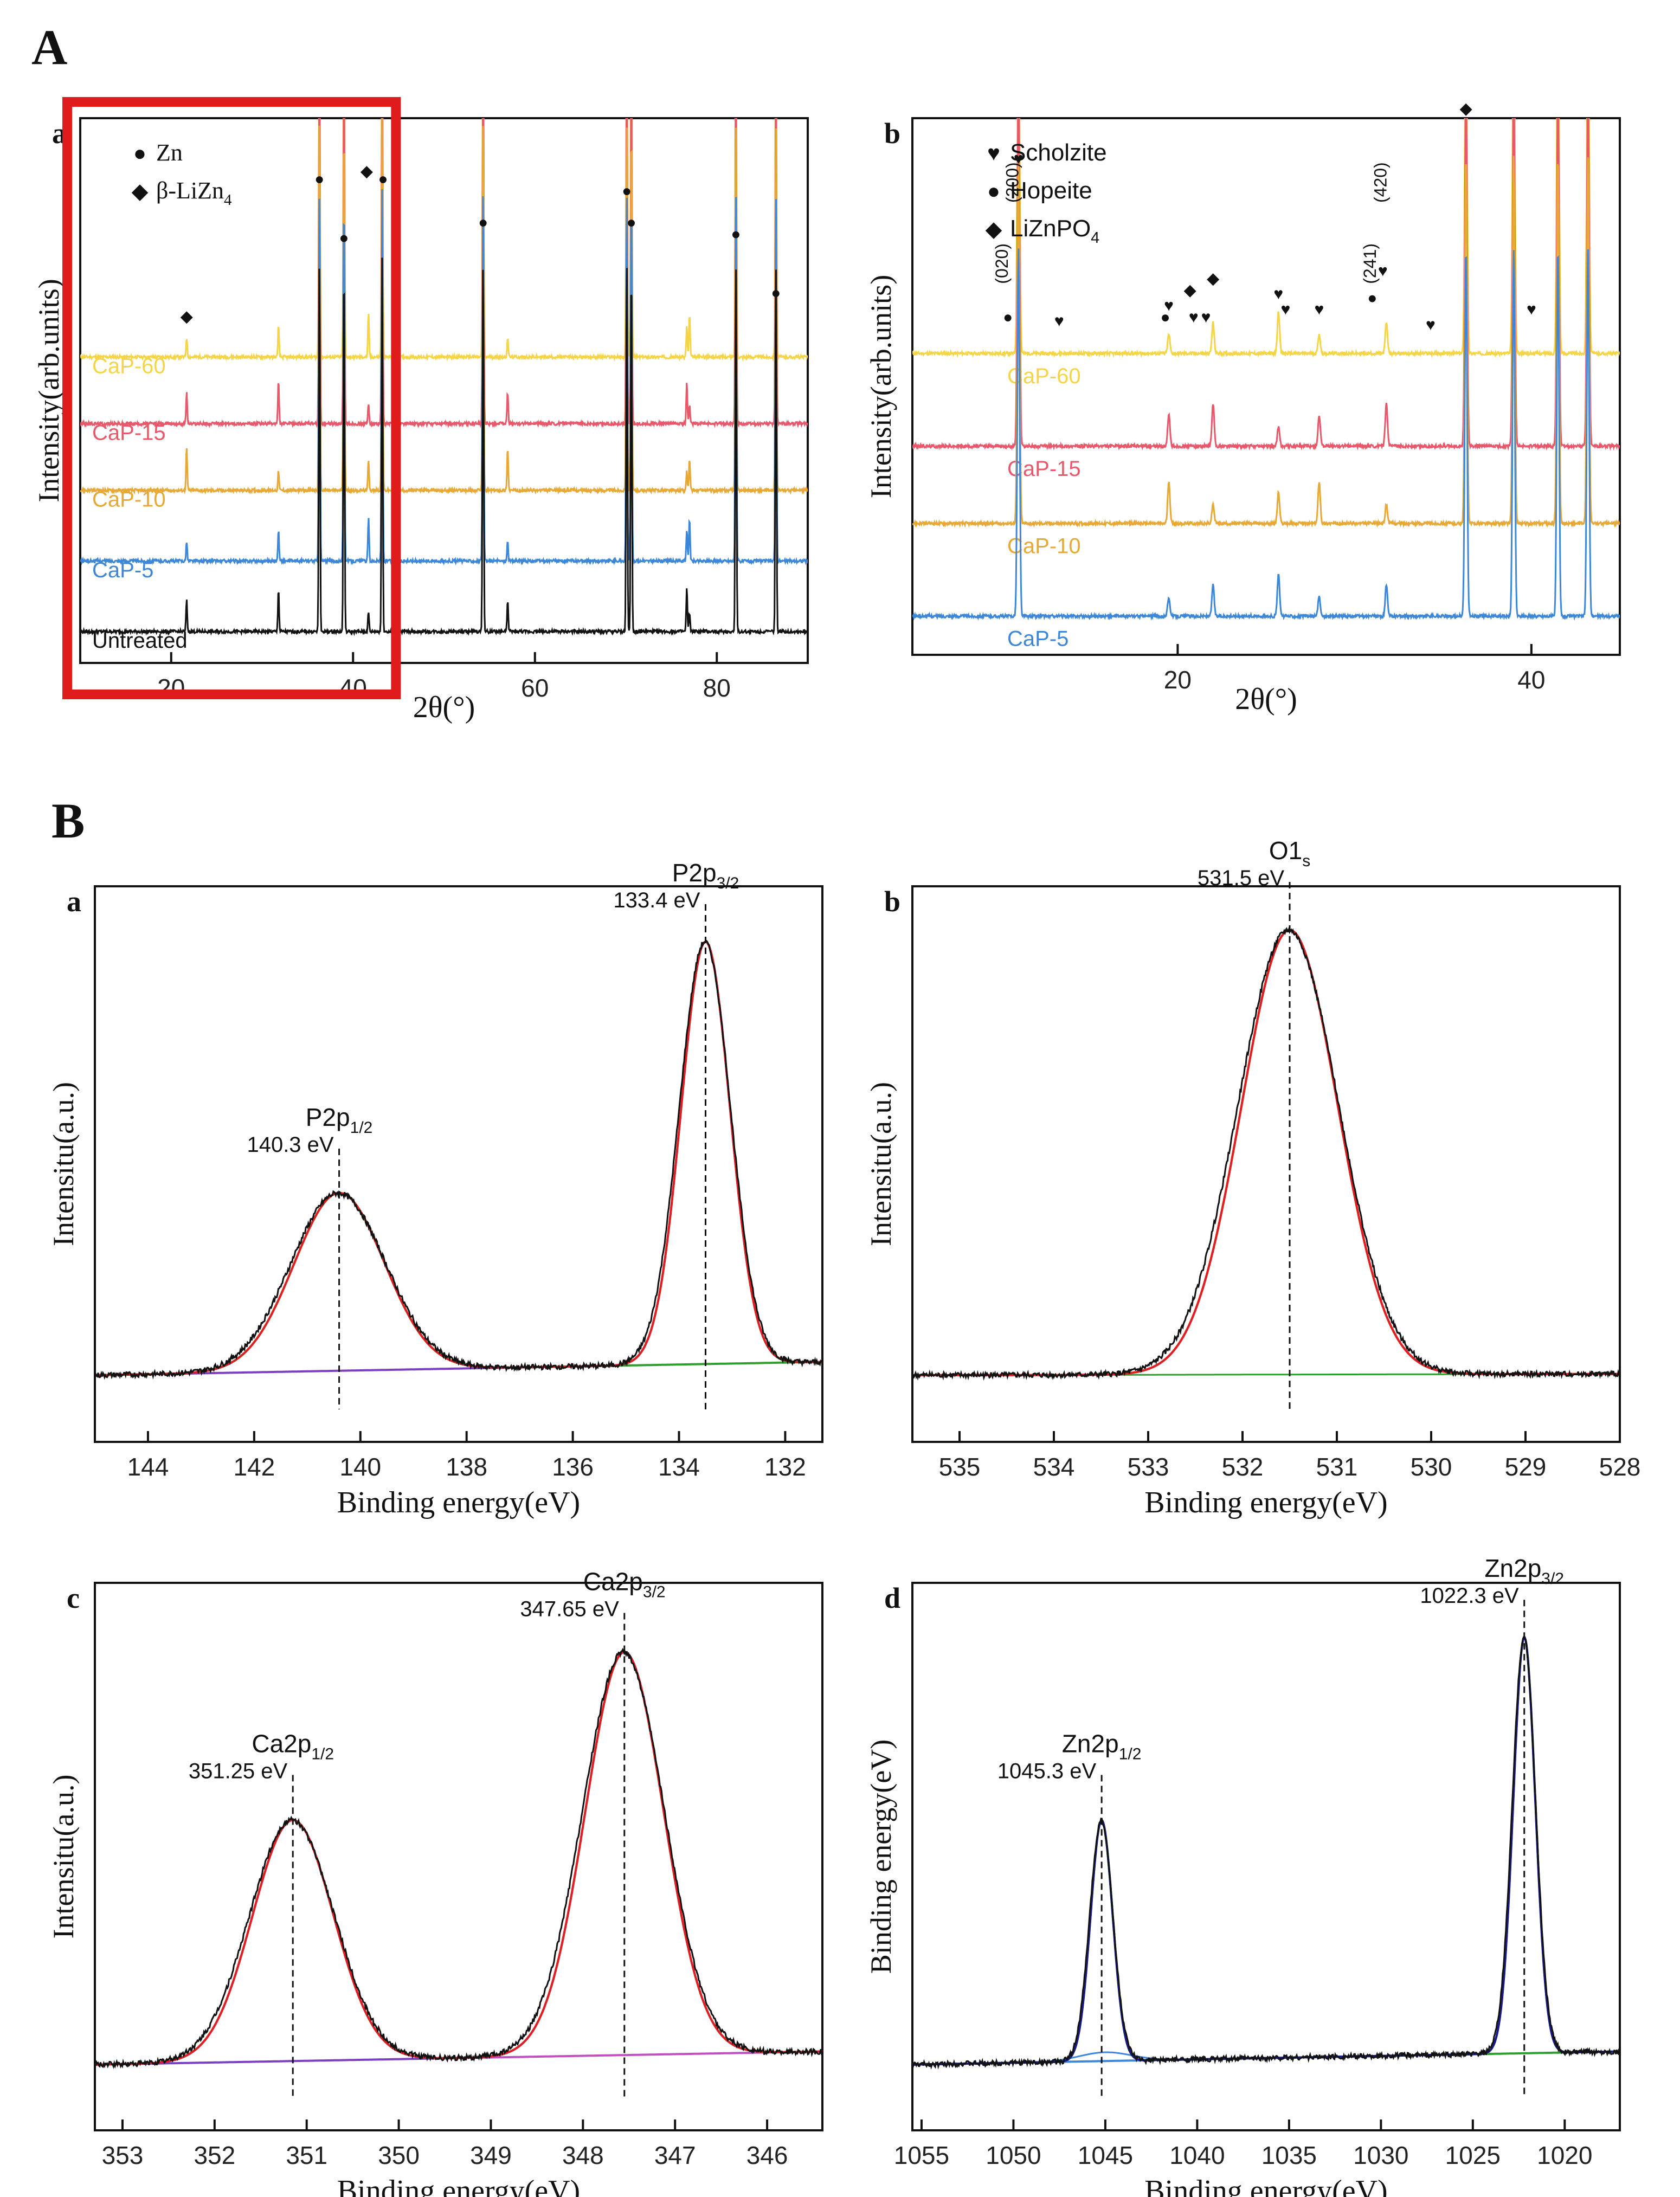 The image size is (1680, 2197). I want to click on x-tick-label: 142, so click(254, 1467).